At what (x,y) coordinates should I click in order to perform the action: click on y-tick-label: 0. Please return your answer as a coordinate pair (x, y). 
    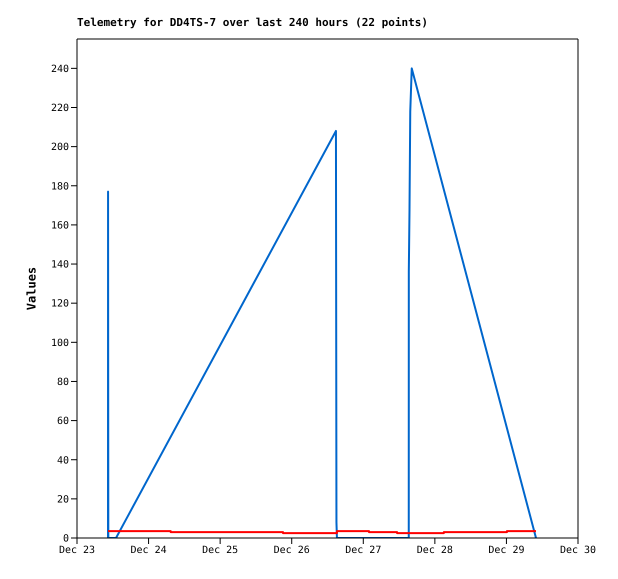
    Looking at the image, I should click on (65, 539).